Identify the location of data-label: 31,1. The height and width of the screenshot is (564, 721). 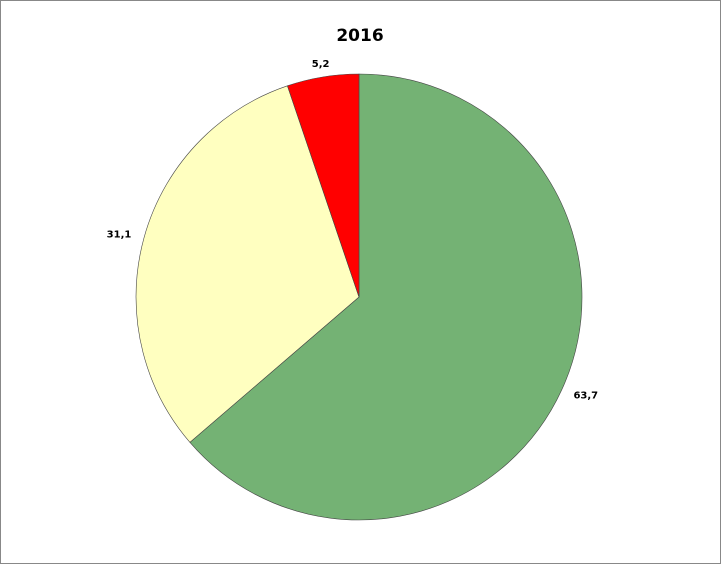
(119, 235).